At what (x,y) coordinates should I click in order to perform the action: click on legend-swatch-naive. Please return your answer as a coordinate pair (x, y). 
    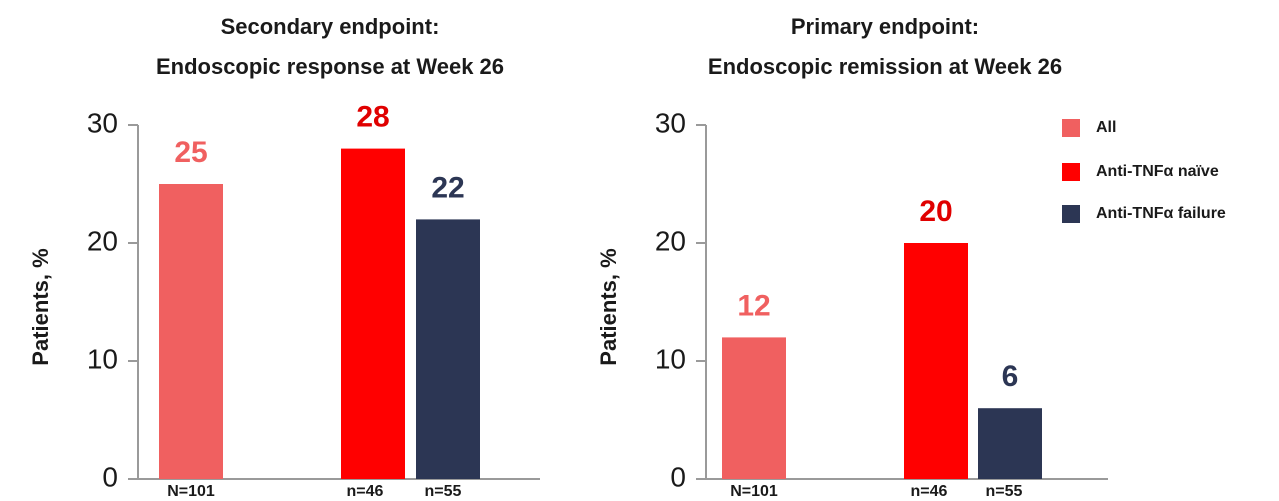
    Looking at the image, I should click on (1071, 172).